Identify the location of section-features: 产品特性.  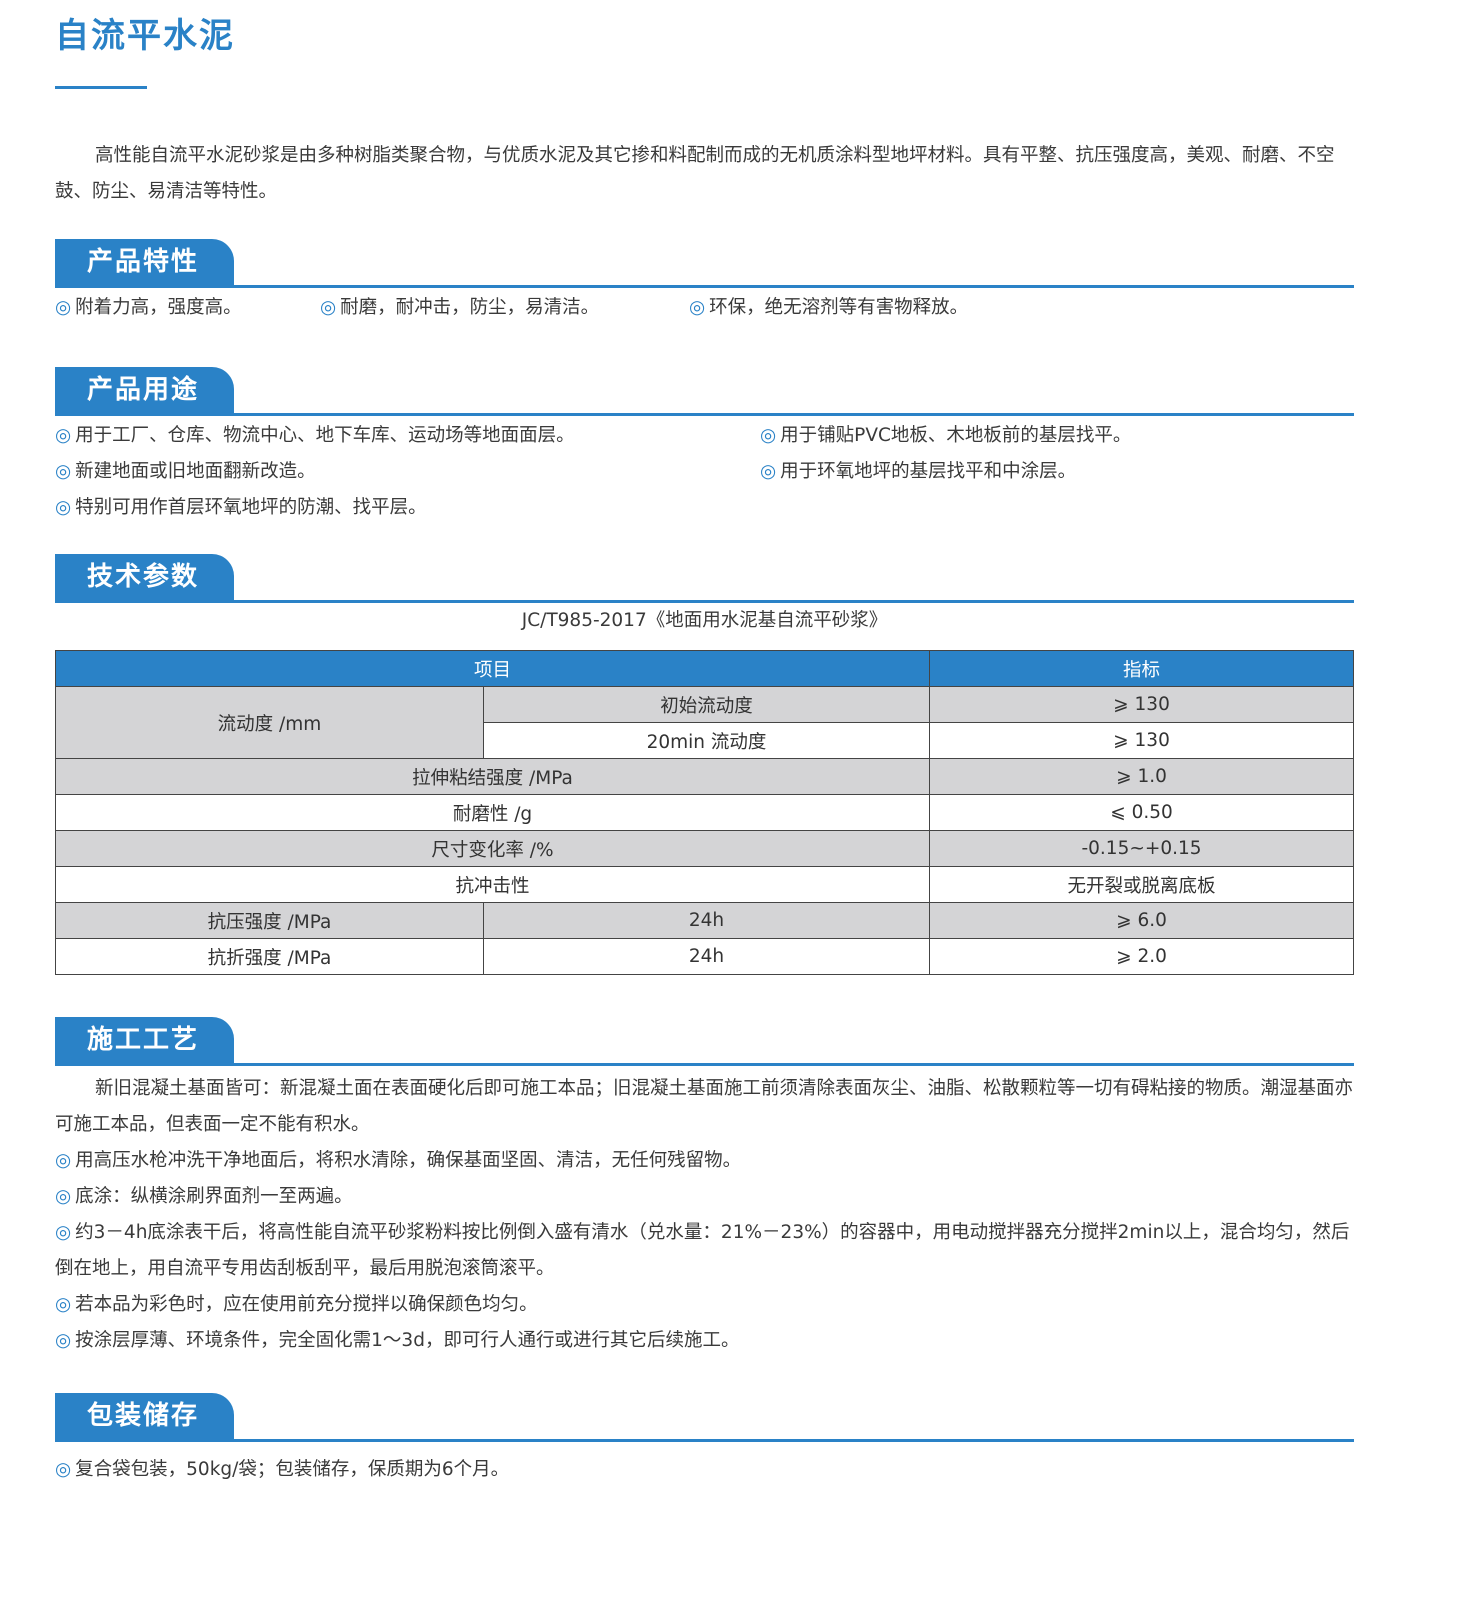
(704, 262).